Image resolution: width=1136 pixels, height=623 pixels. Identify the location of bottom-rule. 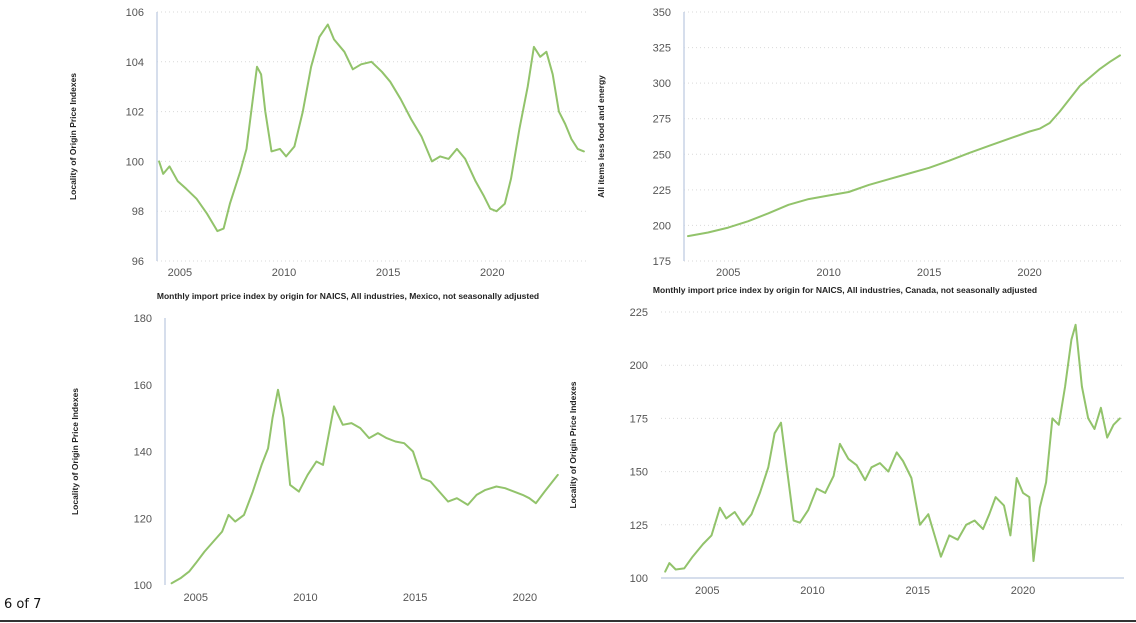
(568, 621).